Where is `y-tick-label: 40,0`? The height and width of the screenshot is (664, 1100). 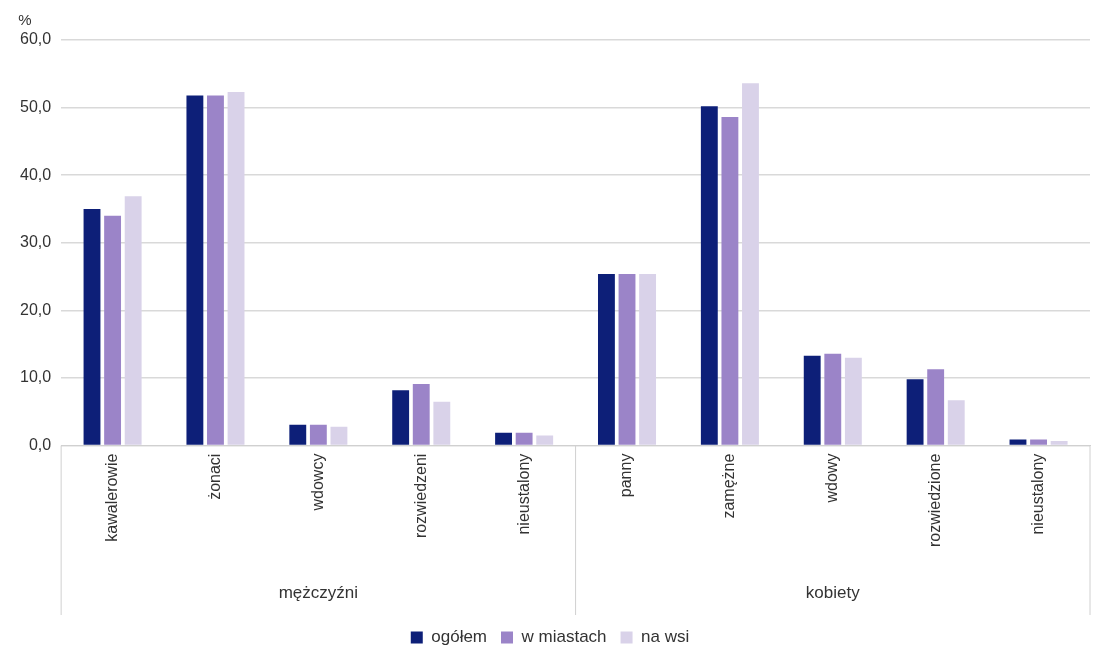
y-tick-label: 40,0 is located at coordinates (36, 174).